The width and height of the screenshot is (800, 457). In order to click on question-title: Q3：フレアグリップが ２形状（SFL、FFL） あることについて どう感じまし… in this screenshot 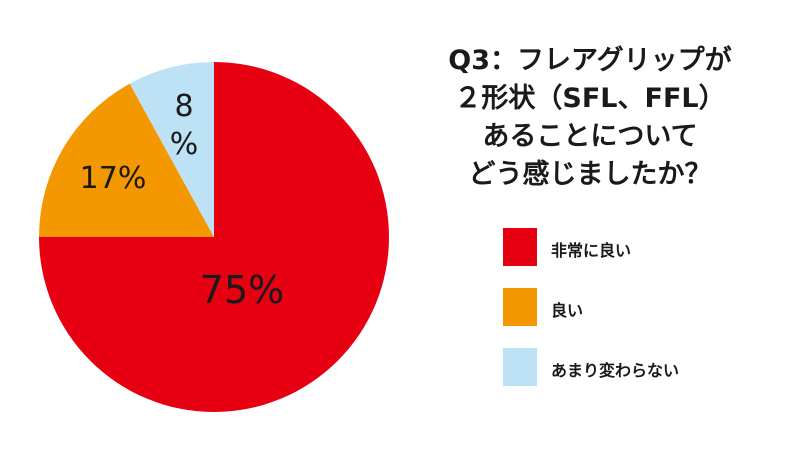, I will do `click(590, 118)`.